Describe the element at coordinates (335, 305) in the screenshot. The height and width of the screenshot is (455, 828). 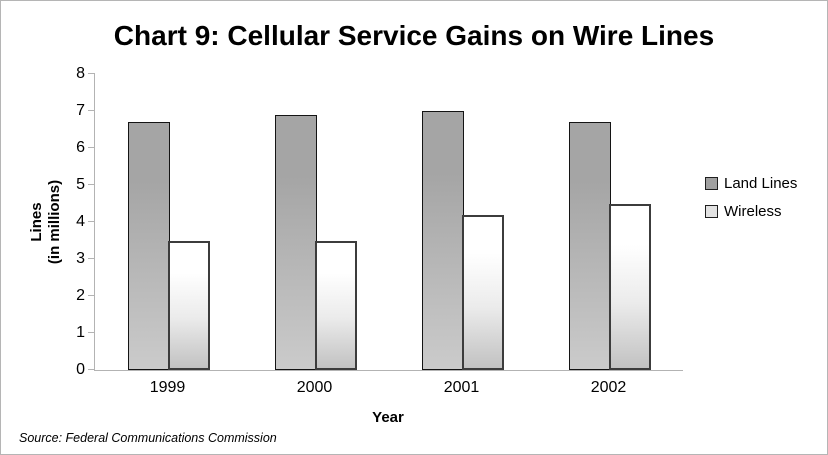
I see `bar-wireless-2000` at that location.